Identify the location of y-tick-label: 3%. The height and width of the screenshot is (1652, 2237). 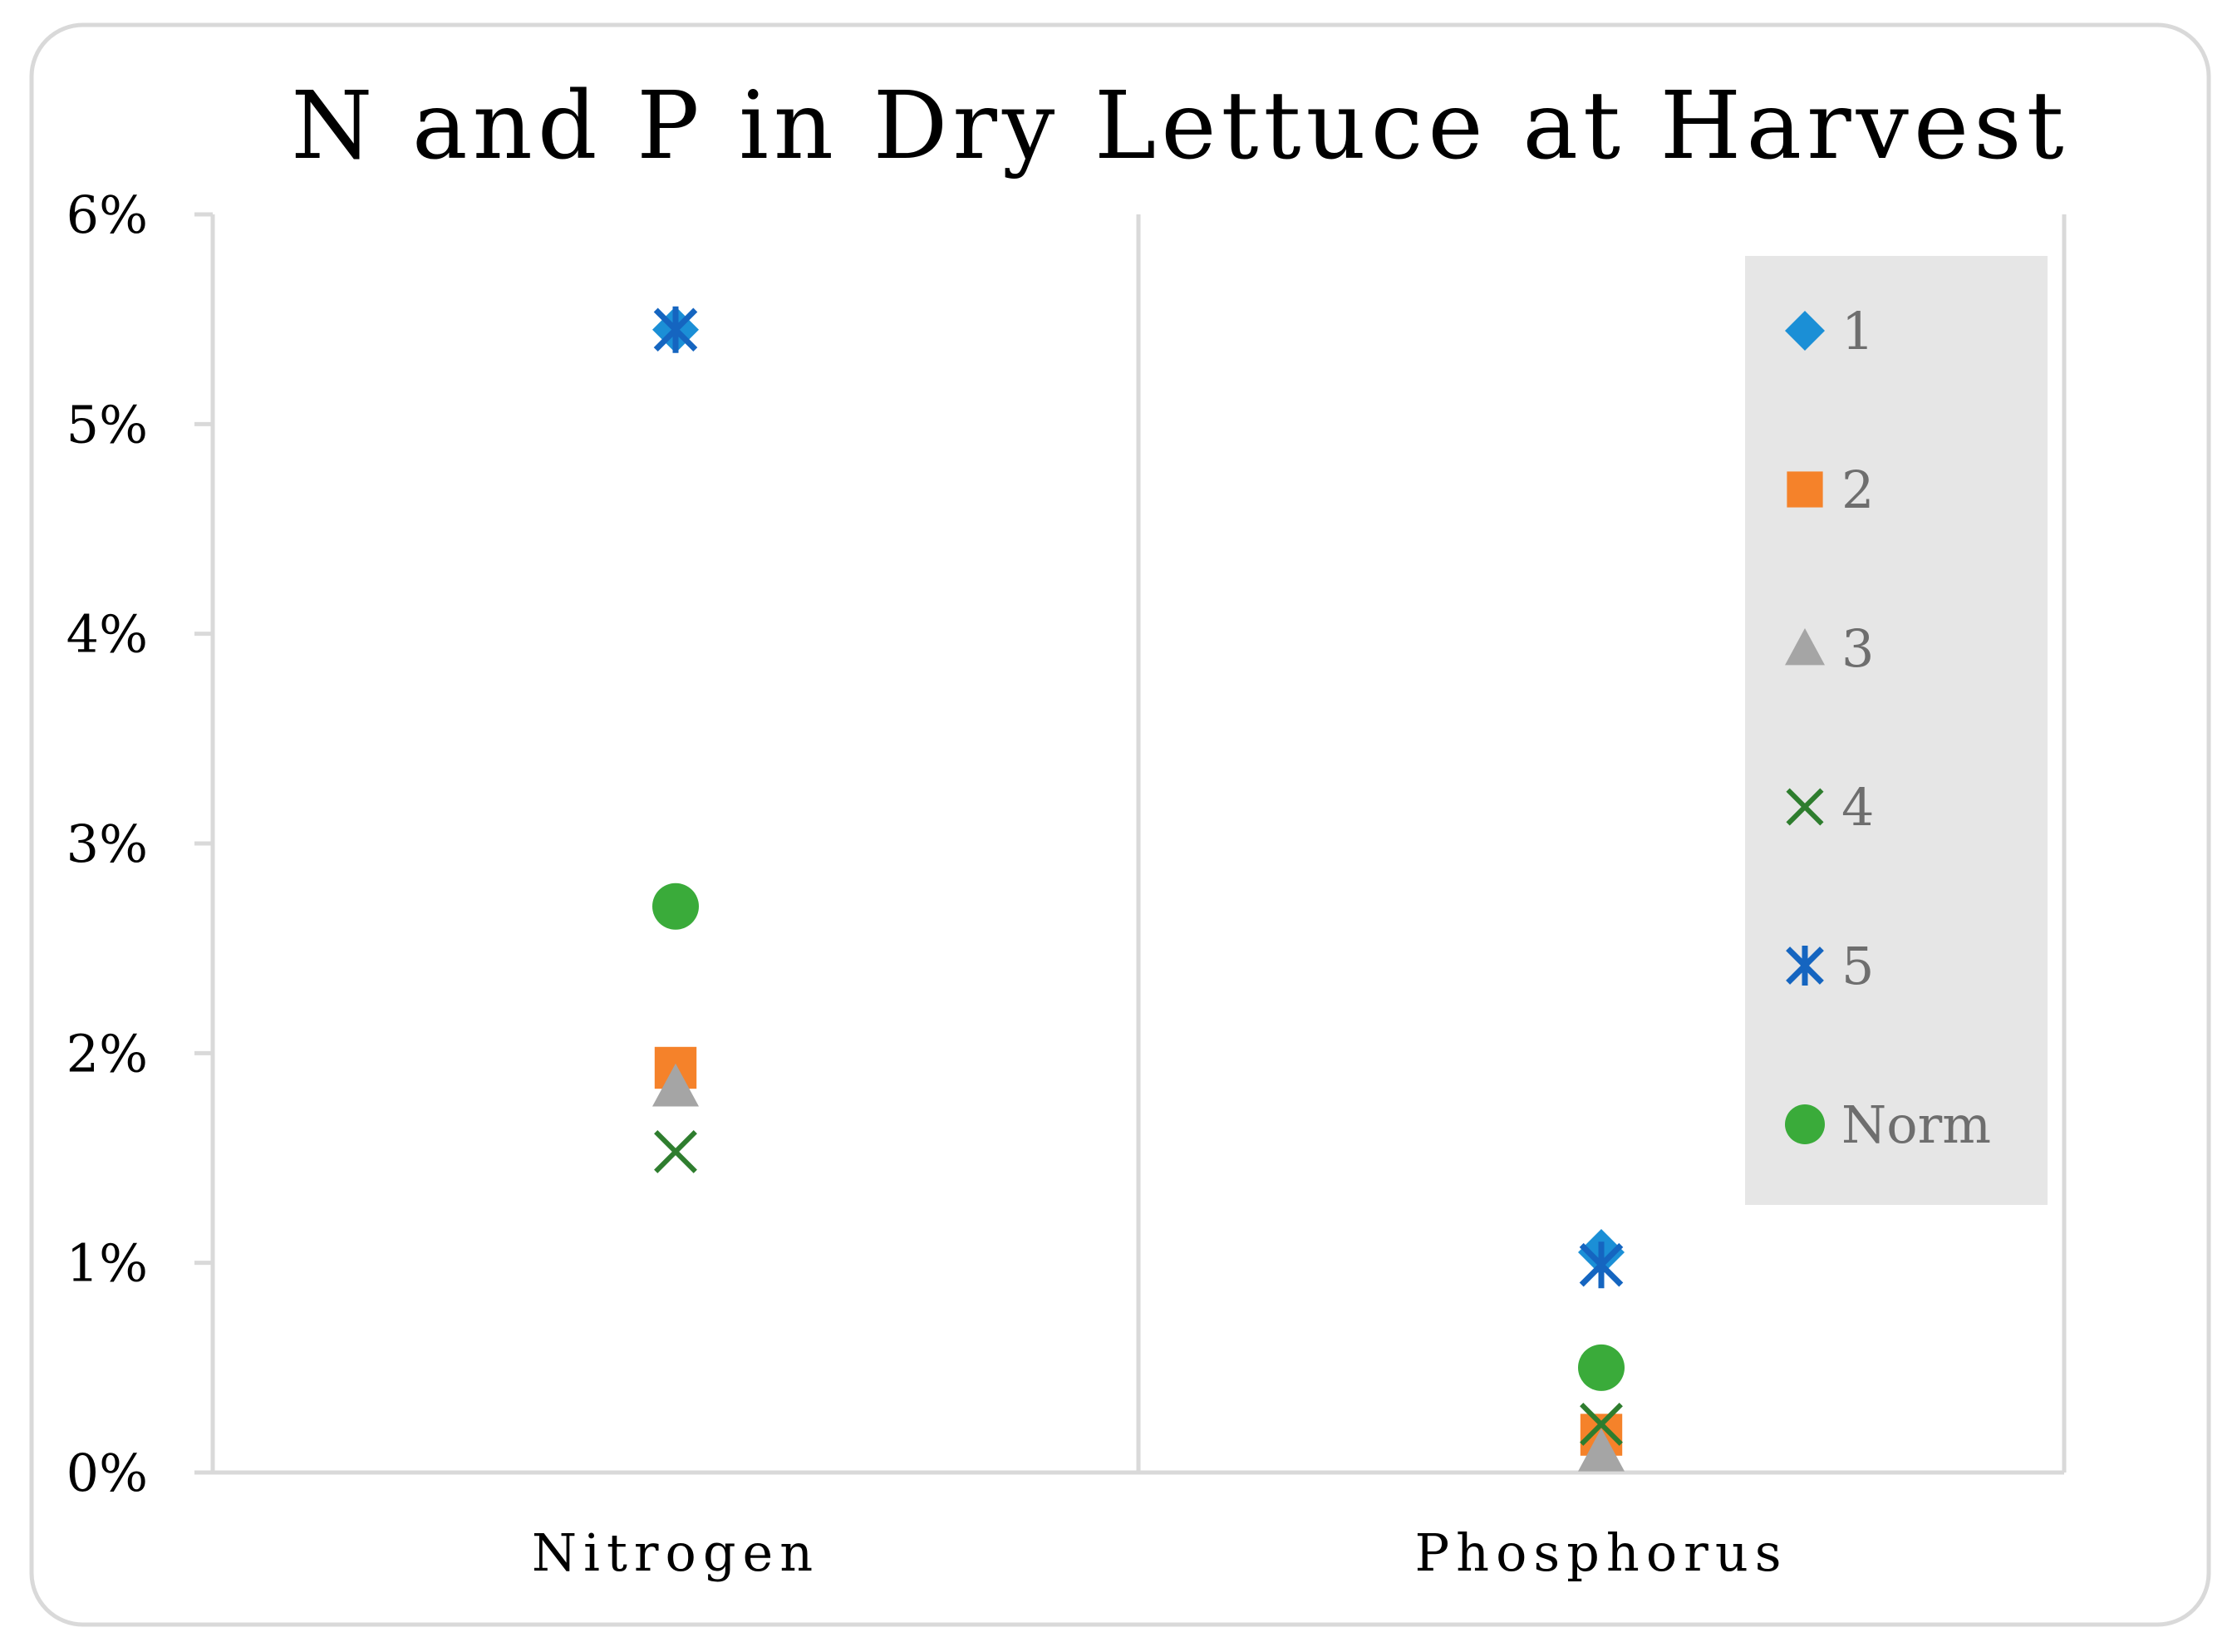
(107, 844).